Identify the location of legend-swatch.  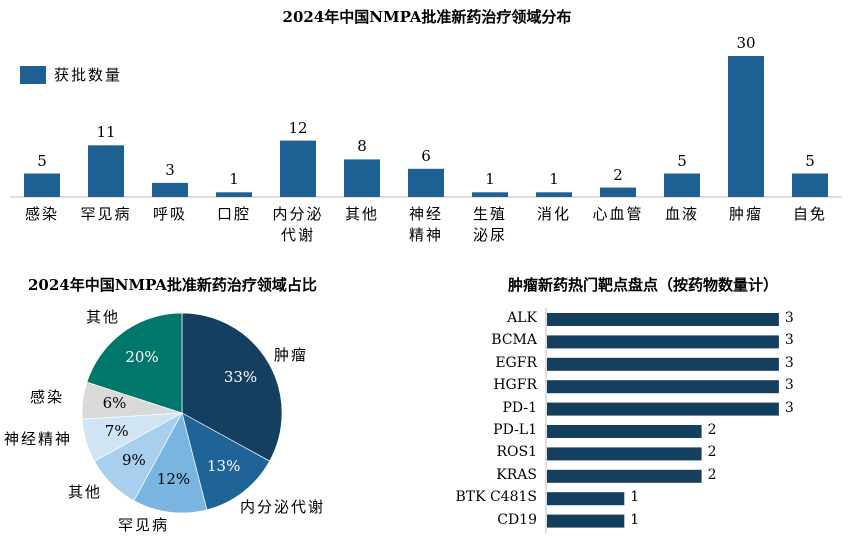
(33, 75).